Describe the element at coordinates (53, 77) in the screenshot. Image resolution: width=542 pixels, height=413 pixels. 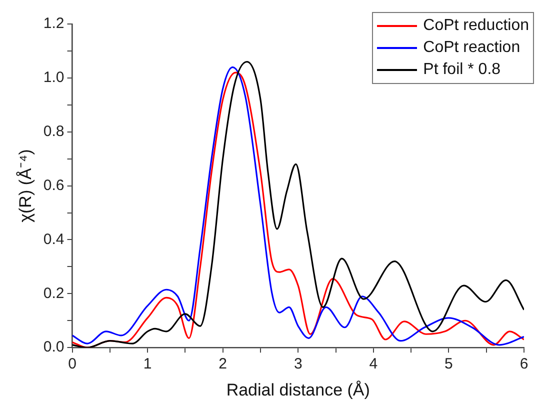
I see `y-tick-label: 1.0` at that location.